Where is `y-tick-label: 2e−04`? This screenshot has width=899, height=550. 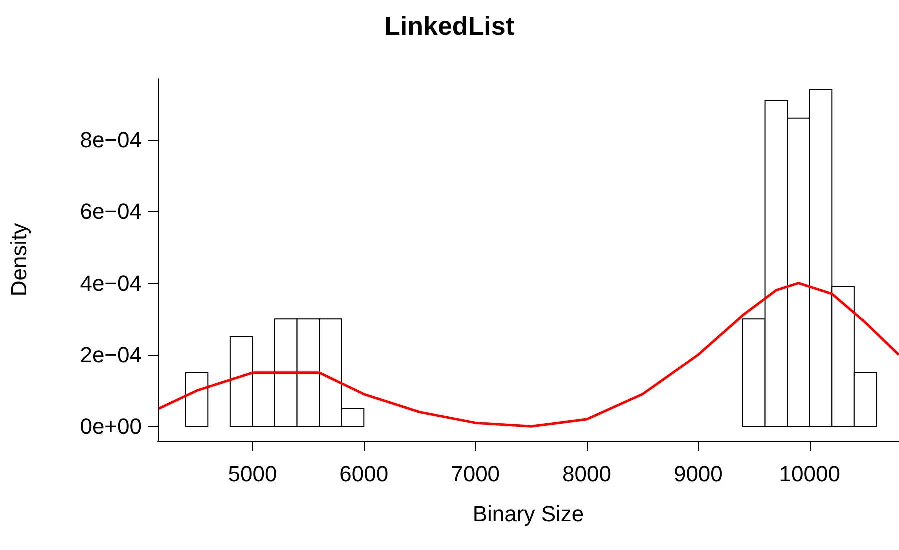
y-tick-label: 2e−04 is located at coordinates (111, 355).